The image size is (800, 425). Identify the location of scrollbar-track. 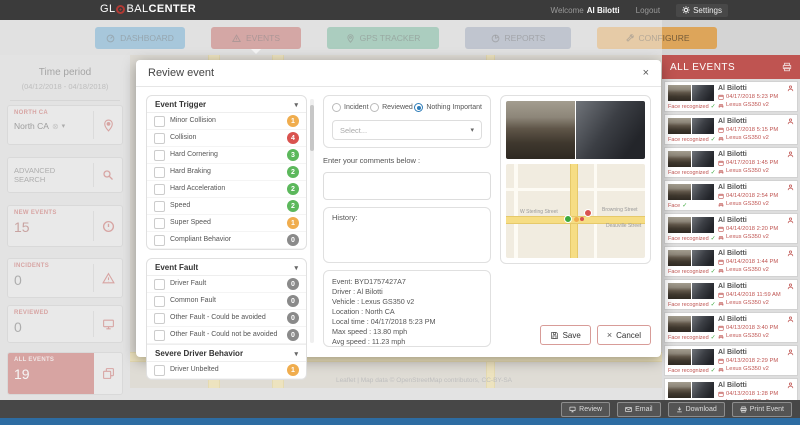
(312, 221).